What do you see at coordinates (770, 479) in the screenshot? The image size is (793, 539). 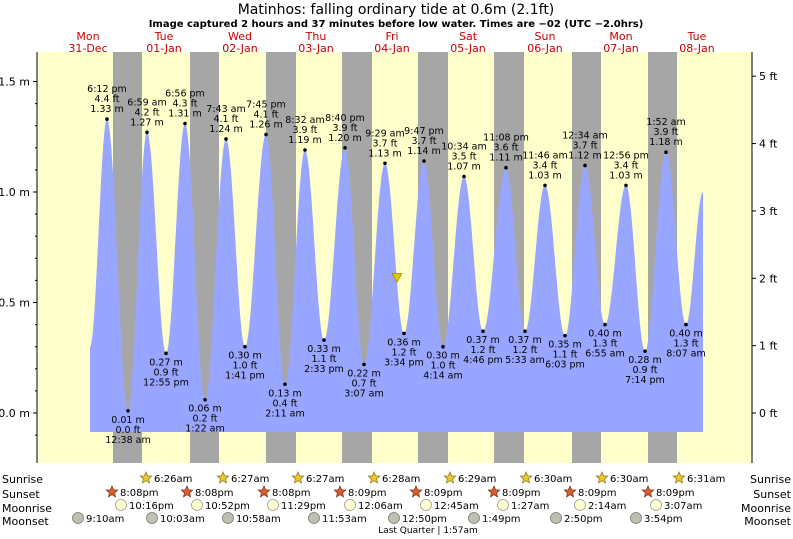 I see `row-label-sunrise-right: Sunrise` at bounding box center [770, 479].